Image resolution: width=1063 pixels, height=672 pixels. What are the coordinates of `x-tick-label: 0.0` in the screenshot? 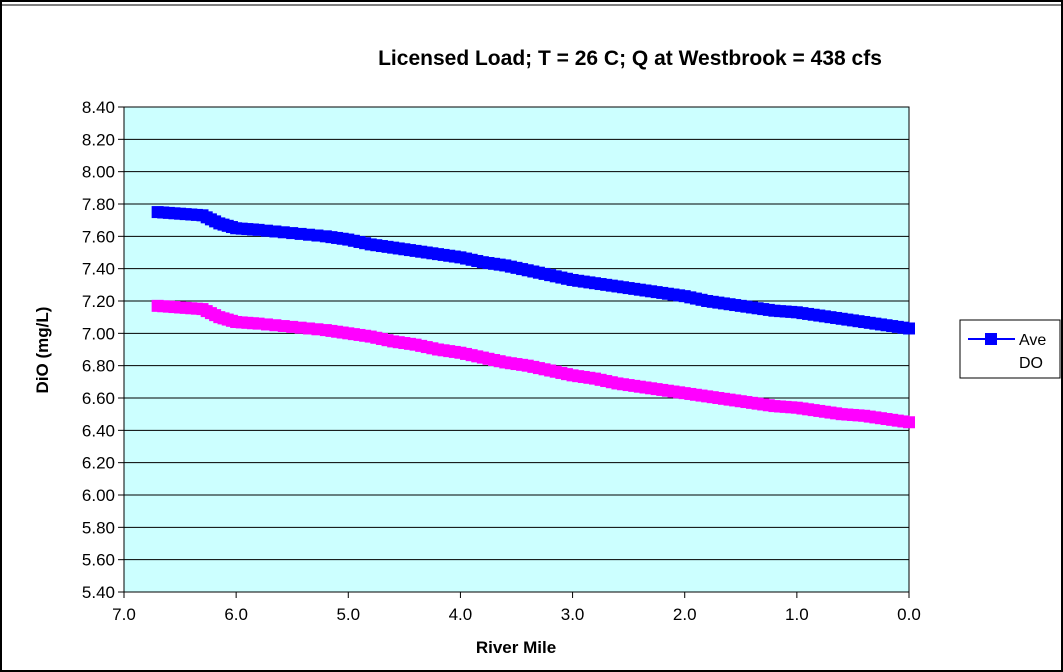 It's located at (909, 614).